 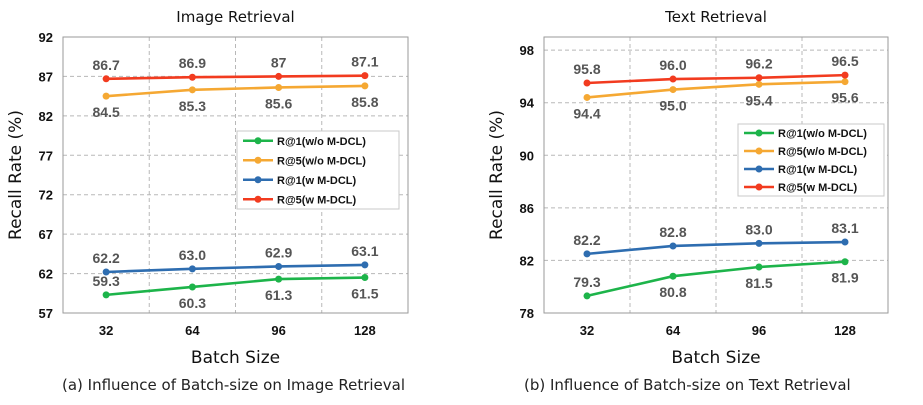 I want to click on data-label: 96.2, so click(x=758, y=64).